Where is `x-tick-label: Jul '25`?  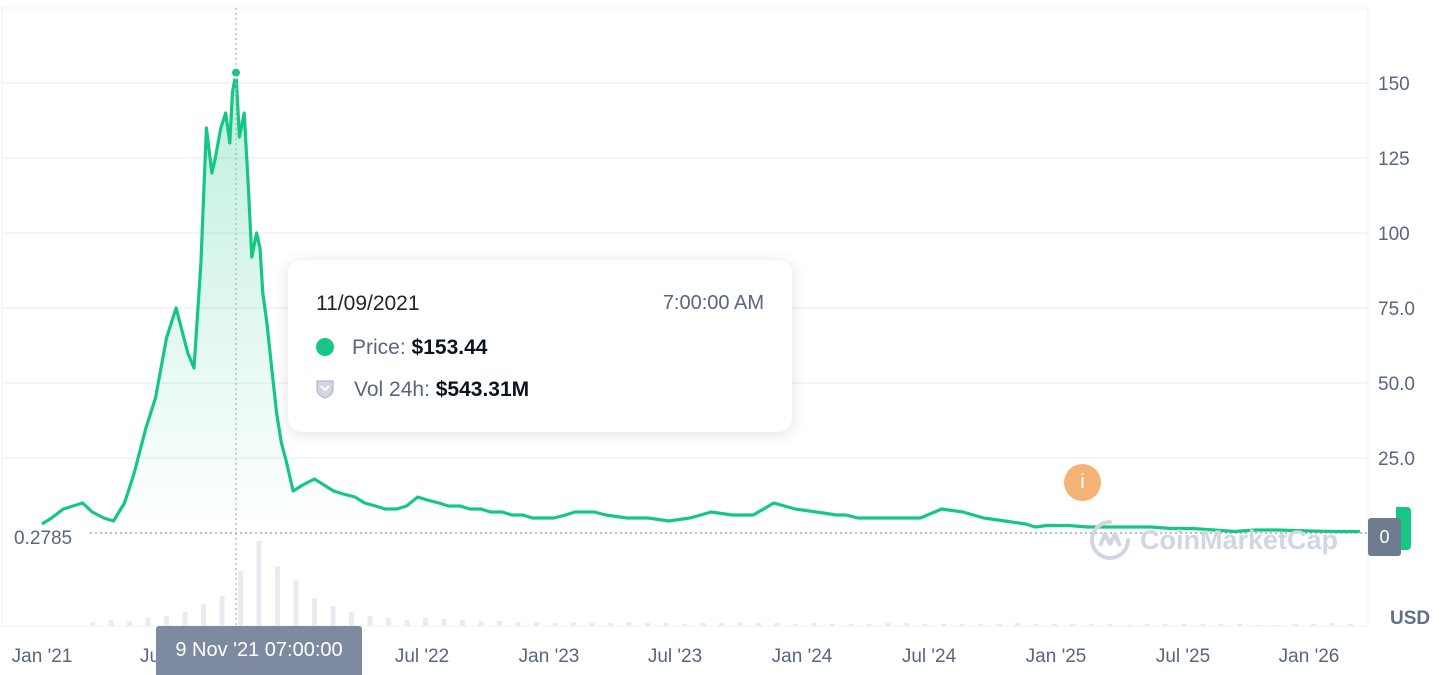 x-tick-label: Jul '25 is located at coordinates (1183, 656).